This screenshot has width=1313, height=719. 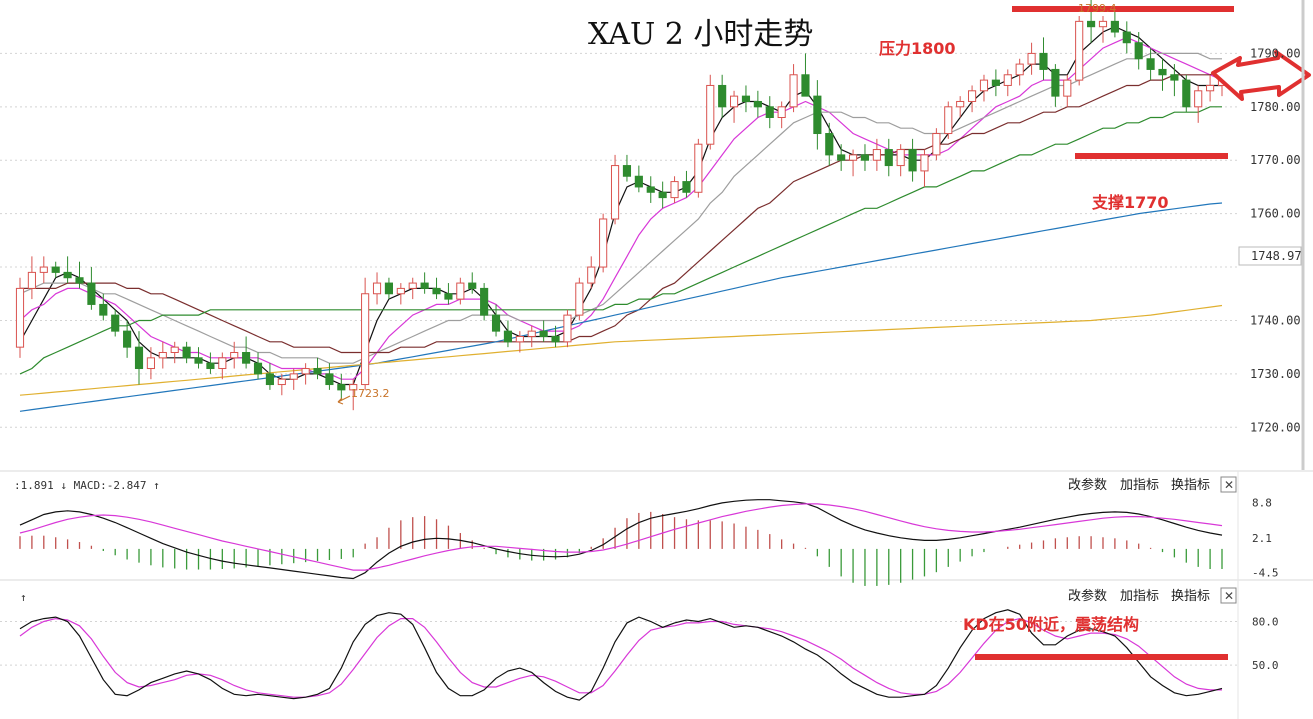 I want to click on kd-close-icon: ✕, so click(x=1229, y=596).